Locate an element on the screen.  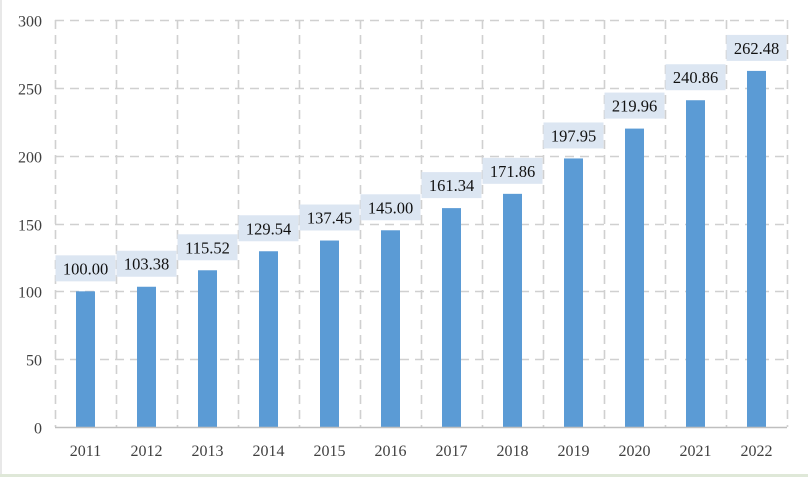
frame-bottom-edge is located at coordinates (404, 475).